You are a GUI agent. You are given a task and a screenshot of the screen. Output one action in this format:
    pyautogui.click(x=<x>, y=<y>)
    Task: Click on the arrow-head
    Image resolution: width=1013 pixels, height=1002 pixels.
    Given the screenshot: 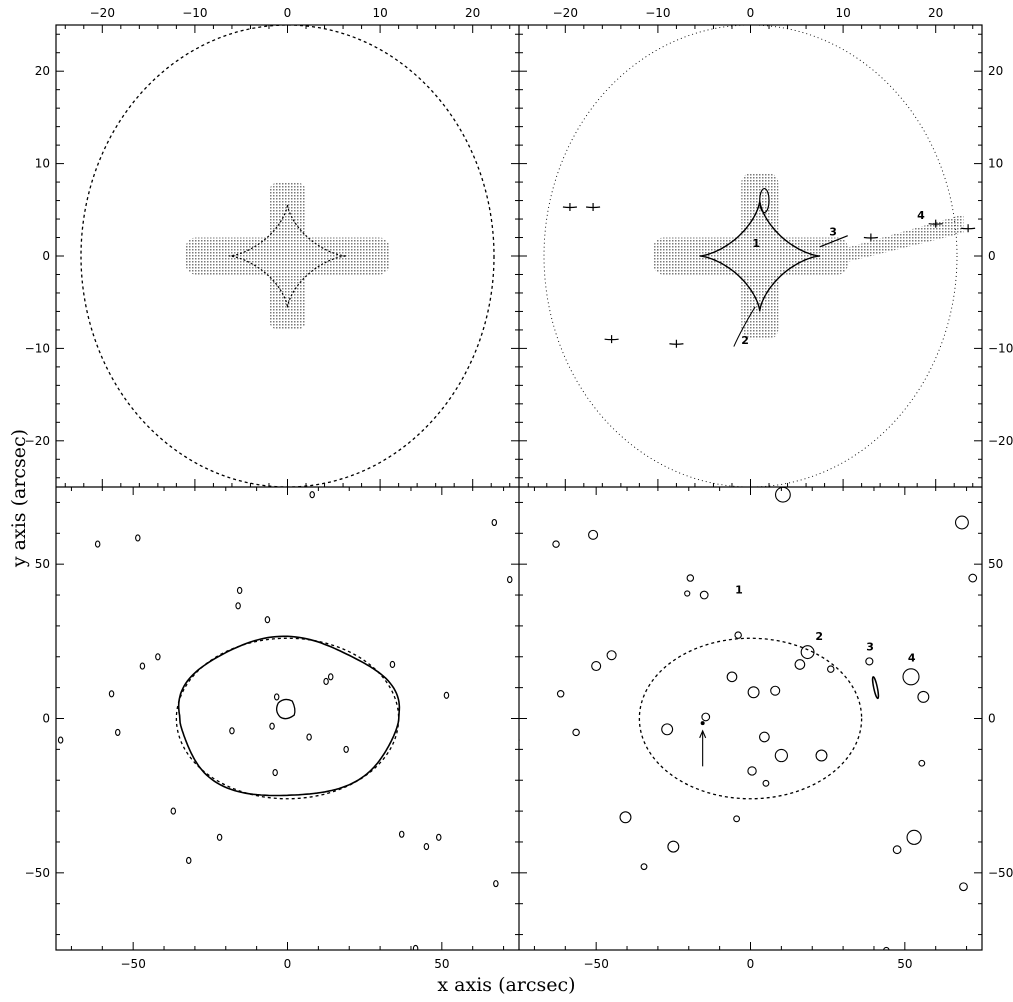 What is the action you would take?
    pyautogui.click(x=703, y=734)
    